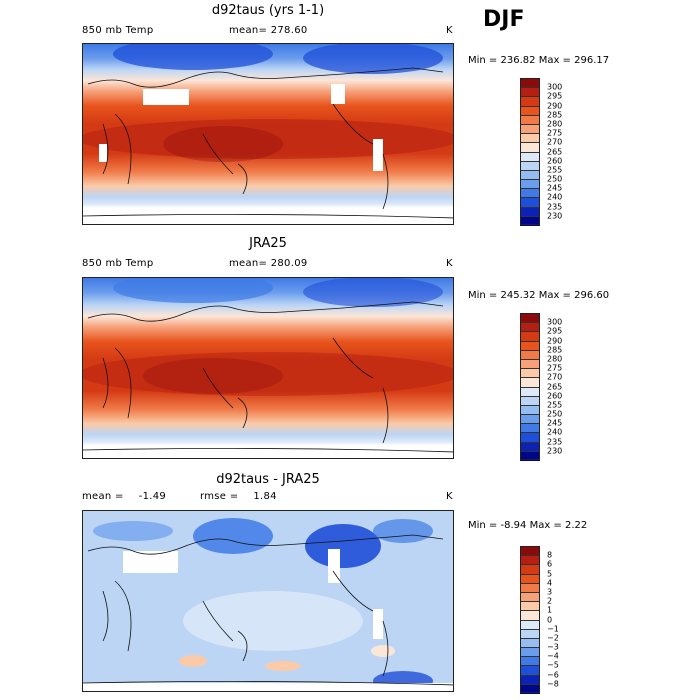 The height and width of the screenshot is (700, 700). I want to click on cb2-label-3: 285, so click(555, 350).